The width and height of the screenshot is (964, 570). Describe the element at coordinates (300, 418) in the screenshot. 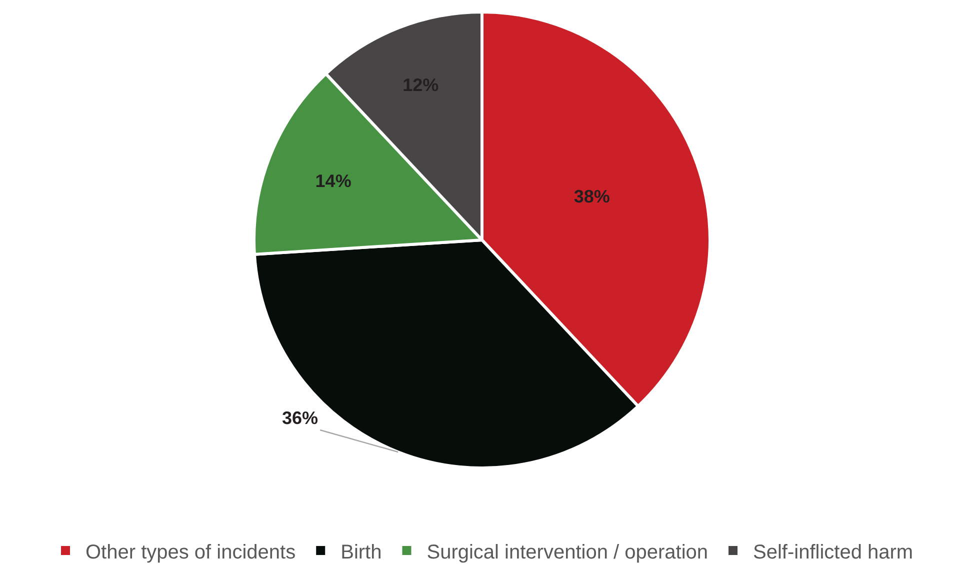

I see `data-label: 36%` at that location.